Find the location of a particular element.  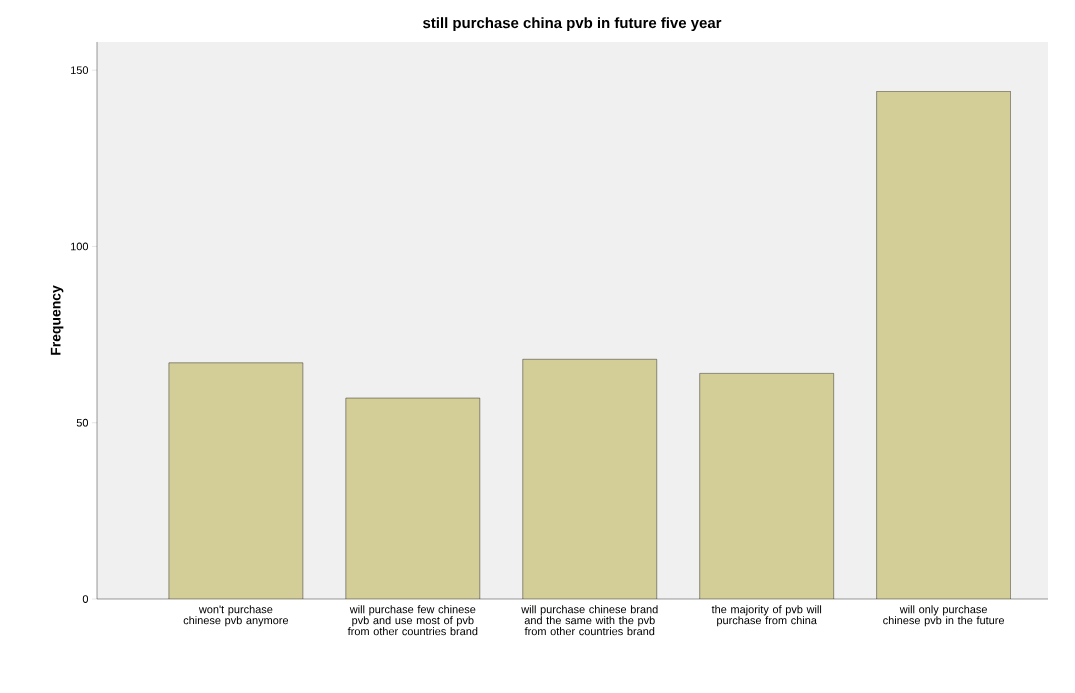

x-tick-label: will purchase few chinese pvb and use most of pvb from other countries brand is located at coordinates (412, 620).